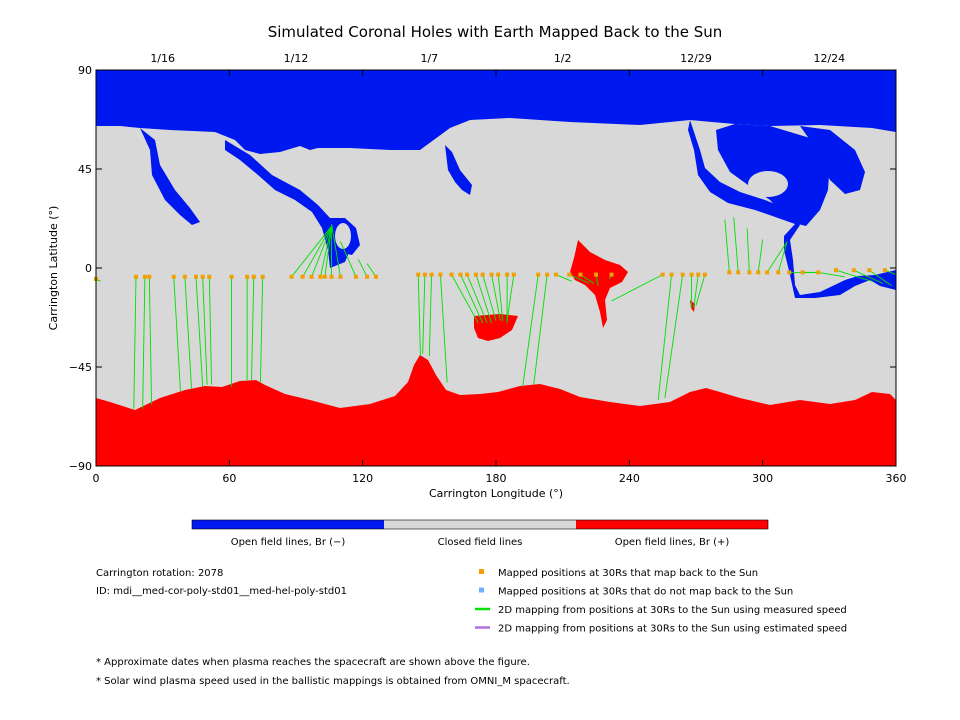 The image size is (960, 720). I want to click on north-open-field-lobe, so click(832, 160).